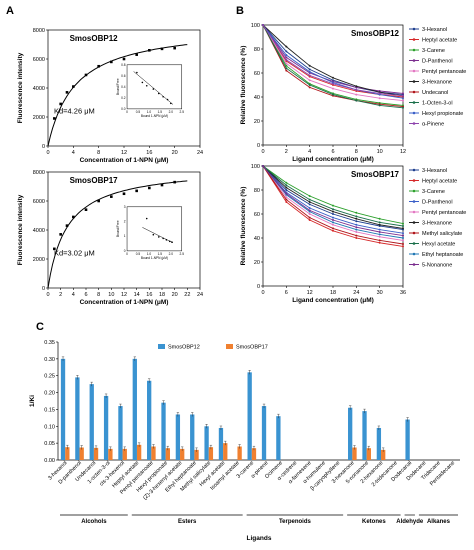  Describe the element at coordinates (439, 182) in the screenshot. I see `legend-label: Heptyl acetate` at that location.